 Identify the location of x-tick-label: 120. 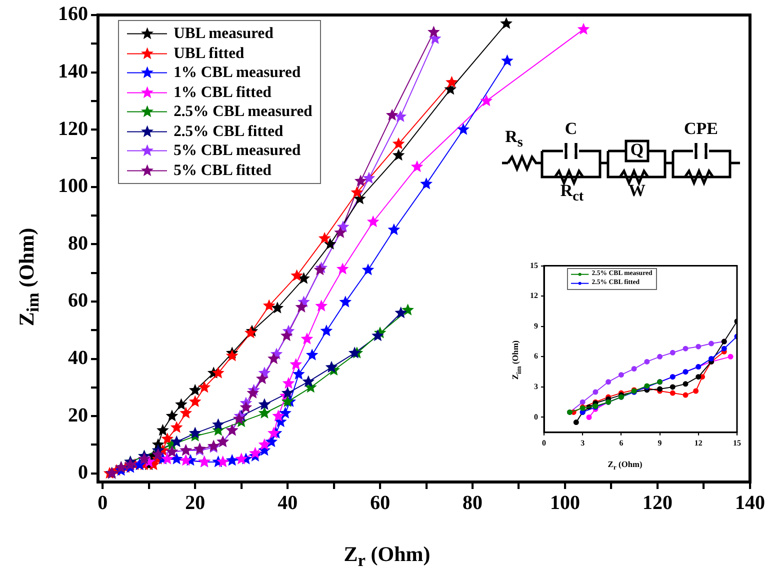
(657, 503).